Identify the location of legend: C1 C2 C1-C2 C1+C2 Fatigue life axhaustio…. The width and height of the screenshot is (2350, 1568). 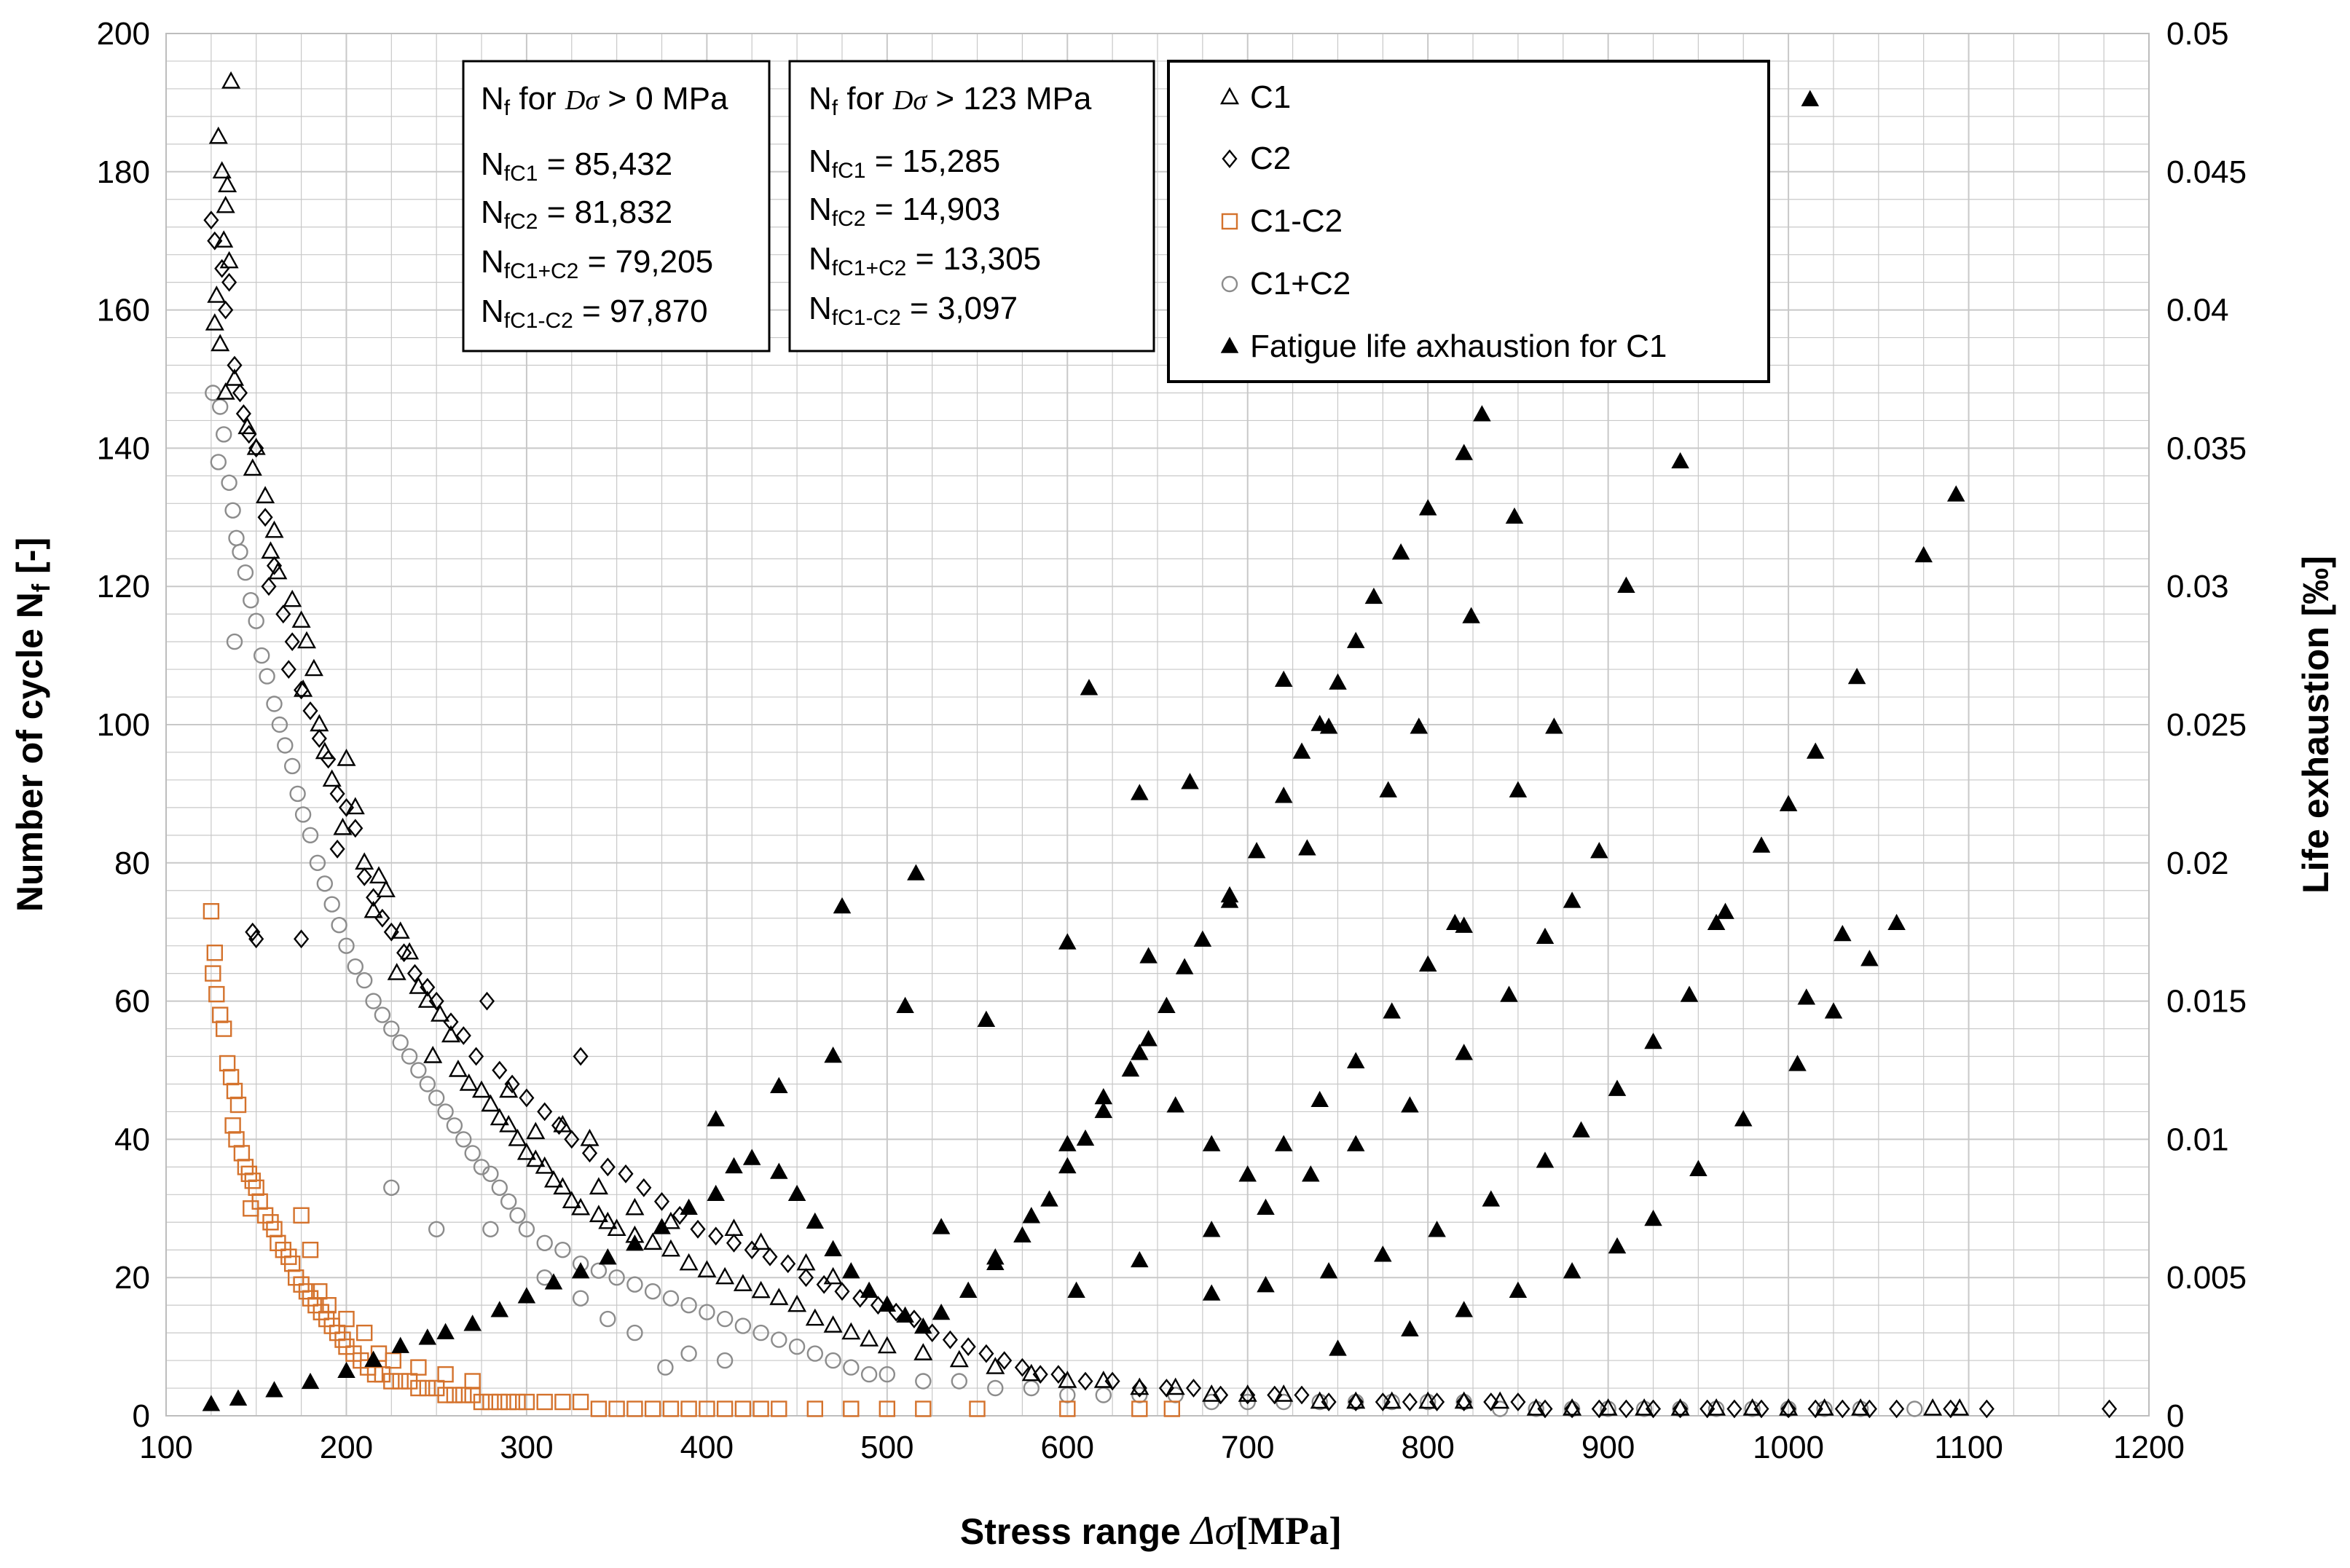
(1468, 221).